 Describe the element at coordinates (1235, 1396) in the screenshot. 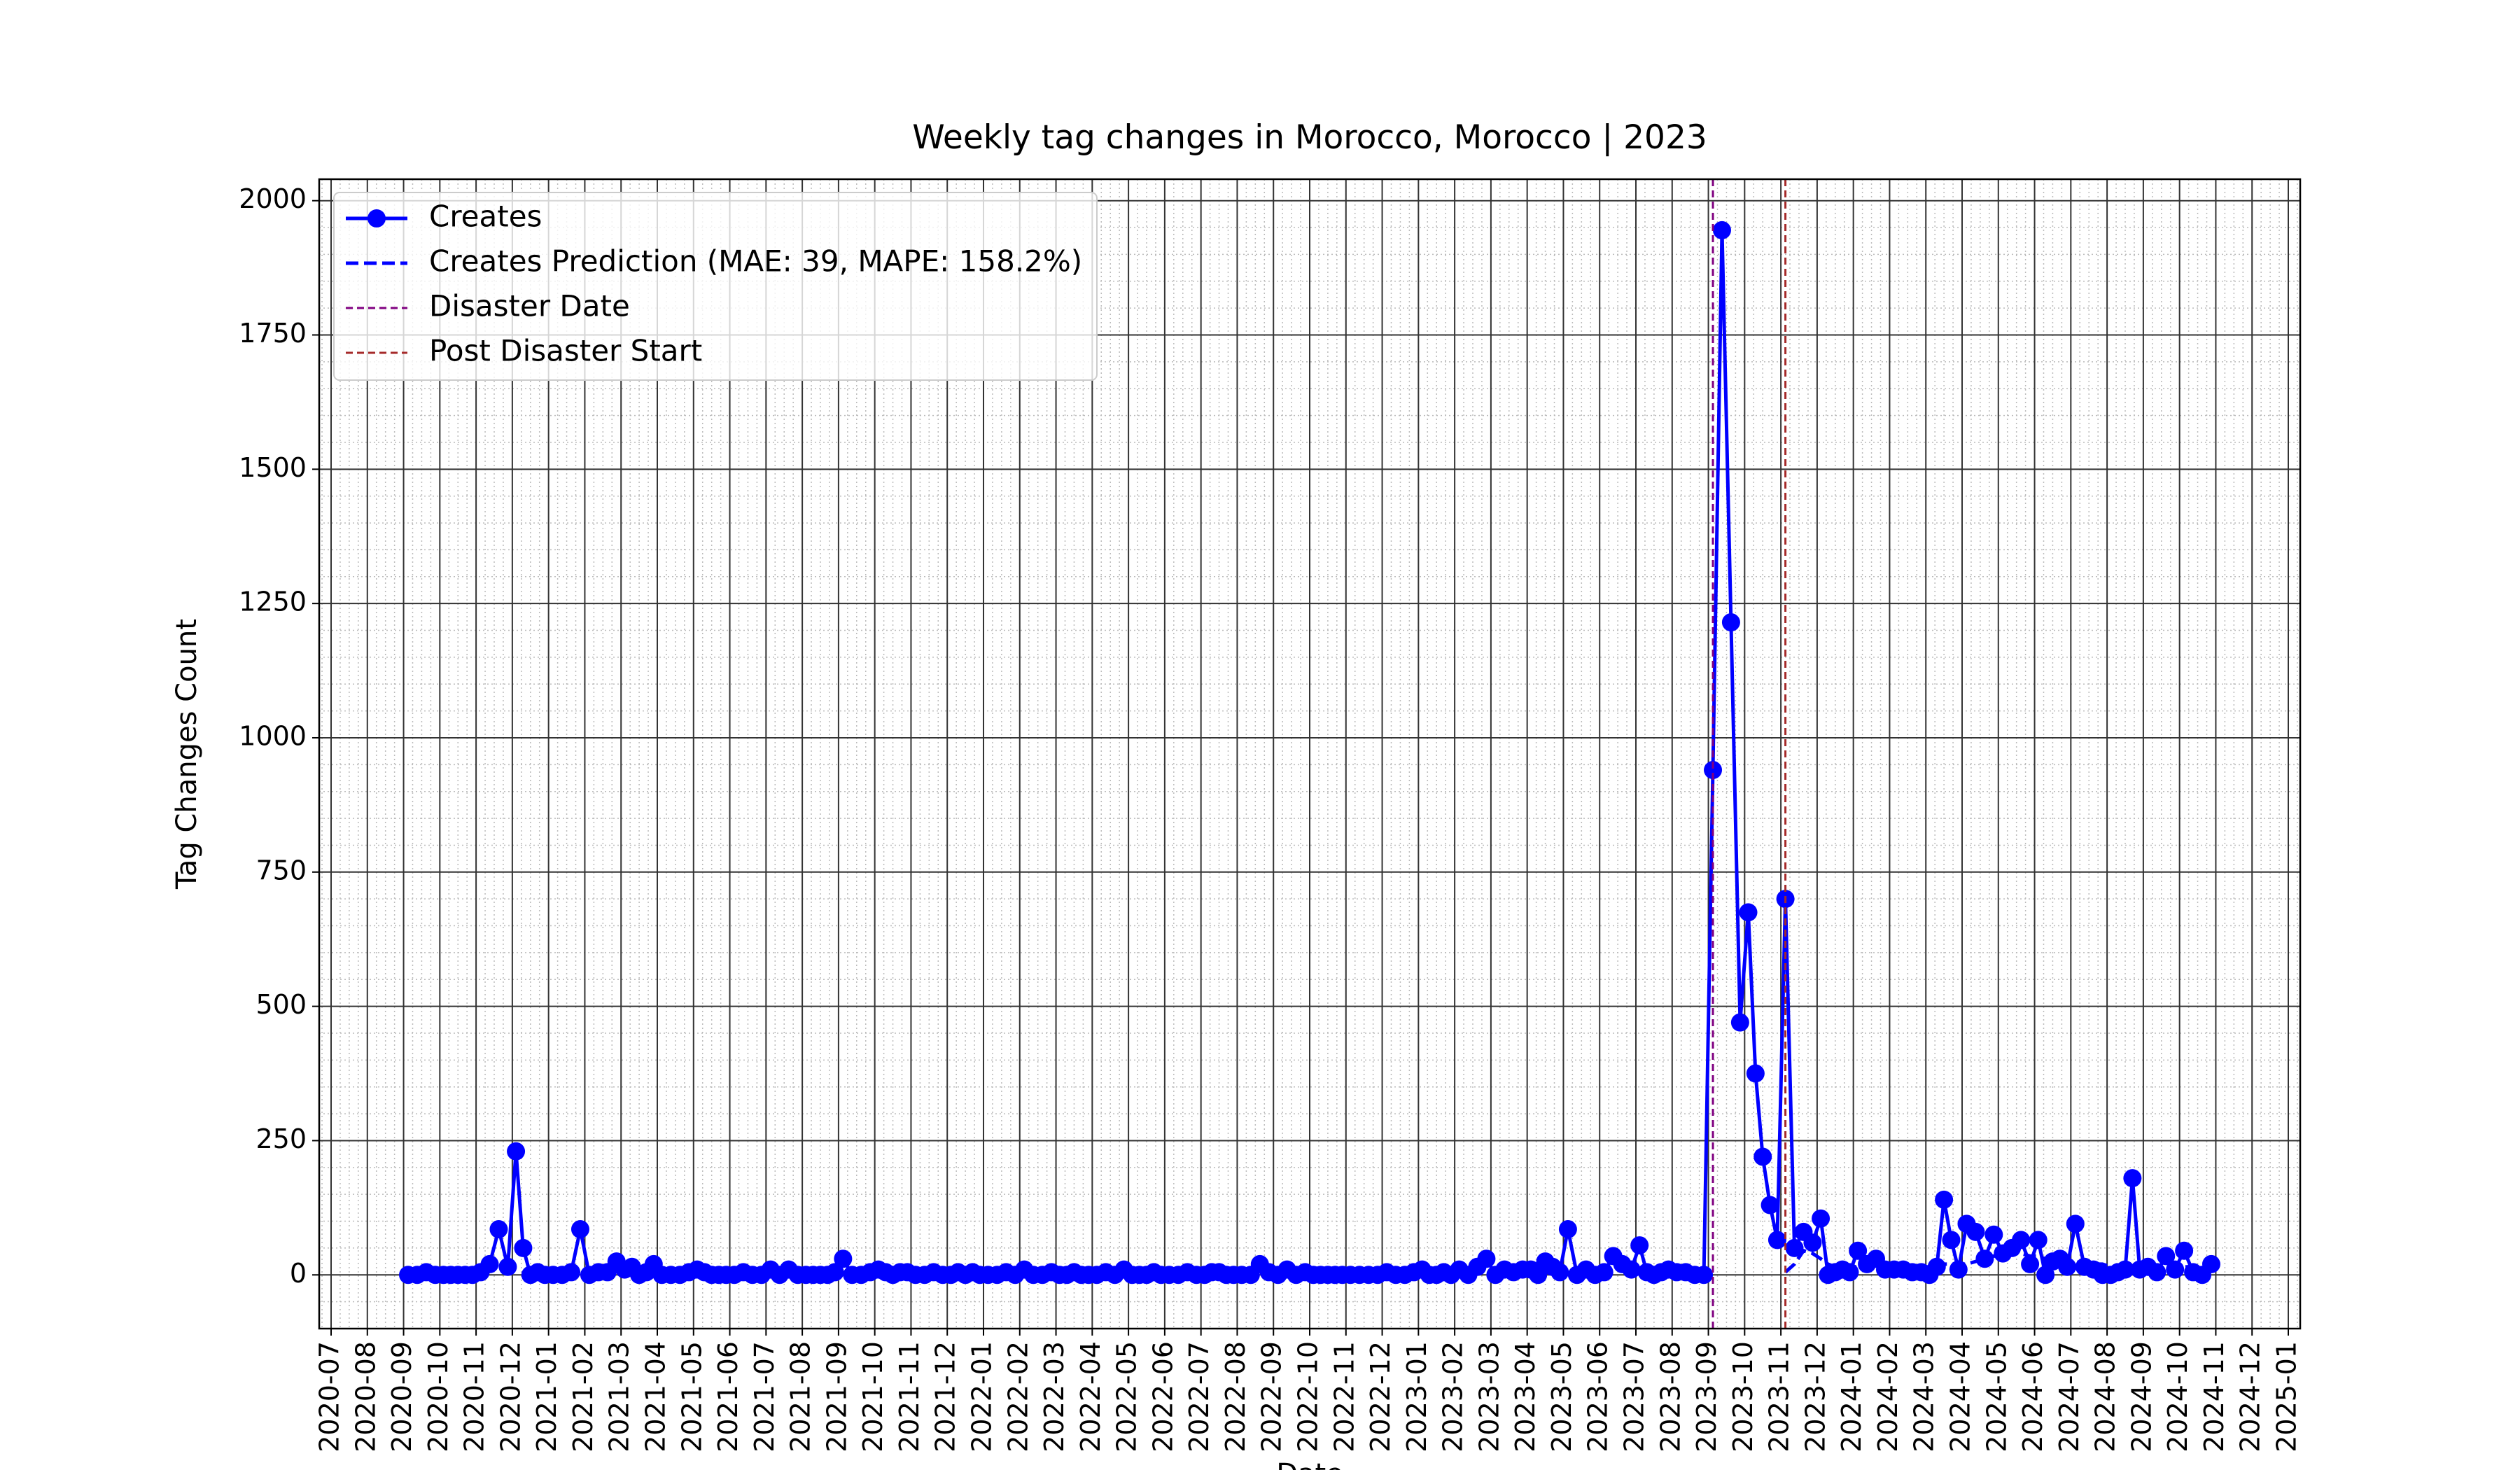

I see `x-tick-label: 2022-08` at that location.